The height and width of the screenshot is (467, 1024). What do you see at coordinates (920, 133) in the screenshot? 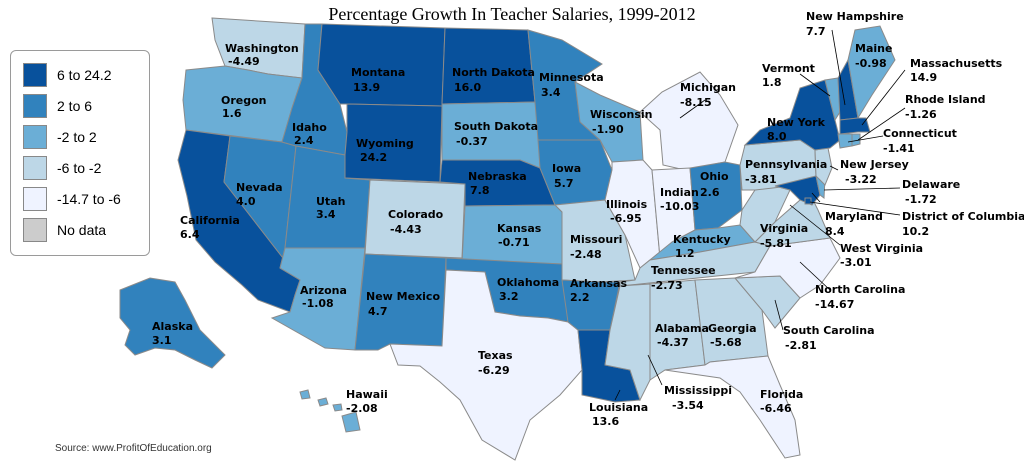
I see `label-connecticut-name: Connecticut` at bounding box center [920, 133].